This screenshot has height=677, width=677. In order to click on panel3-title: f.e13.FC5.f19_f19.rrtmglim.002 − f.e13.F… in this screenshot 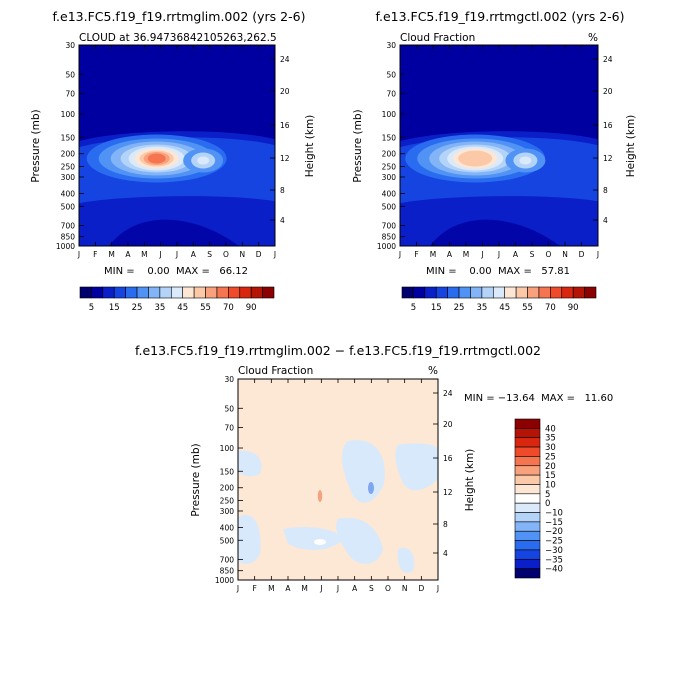, I will do `click(338, 350)`.